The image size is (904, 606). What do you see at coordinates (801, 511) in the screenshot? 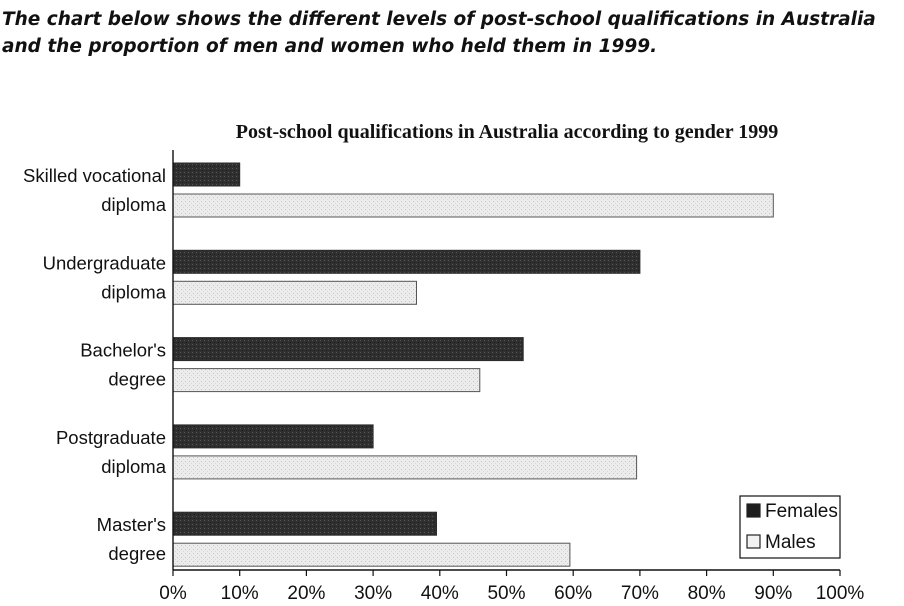
I see `legend-label-females: Females` at bounding box center [801, 511].